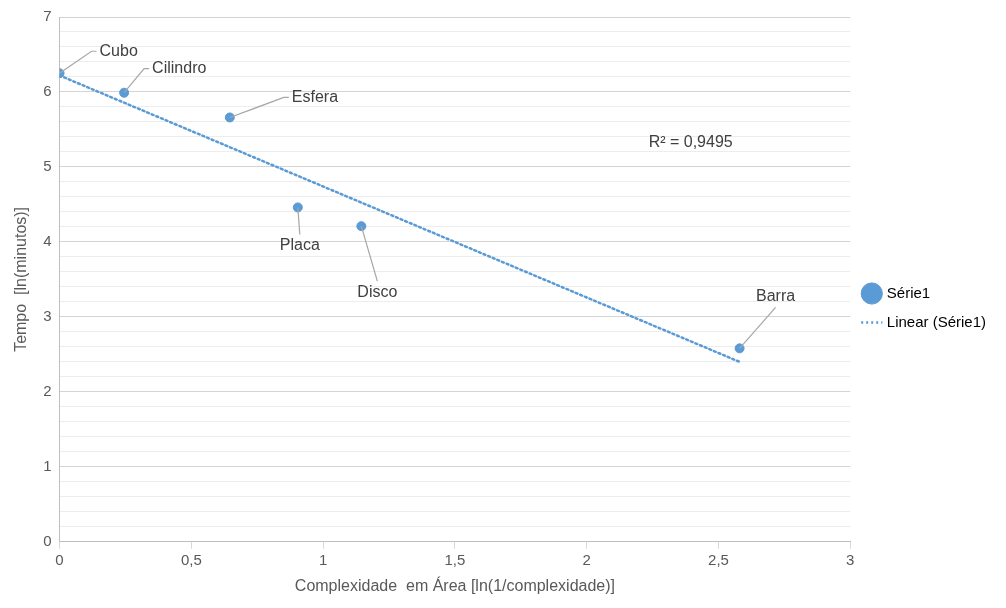 Image resolution: width=1006 pixels, height=608 pixels. What do you see at coordinates (47, 16) in the screenshot?
I see `y-tick-label: 7` at bounding box center [47, 16].